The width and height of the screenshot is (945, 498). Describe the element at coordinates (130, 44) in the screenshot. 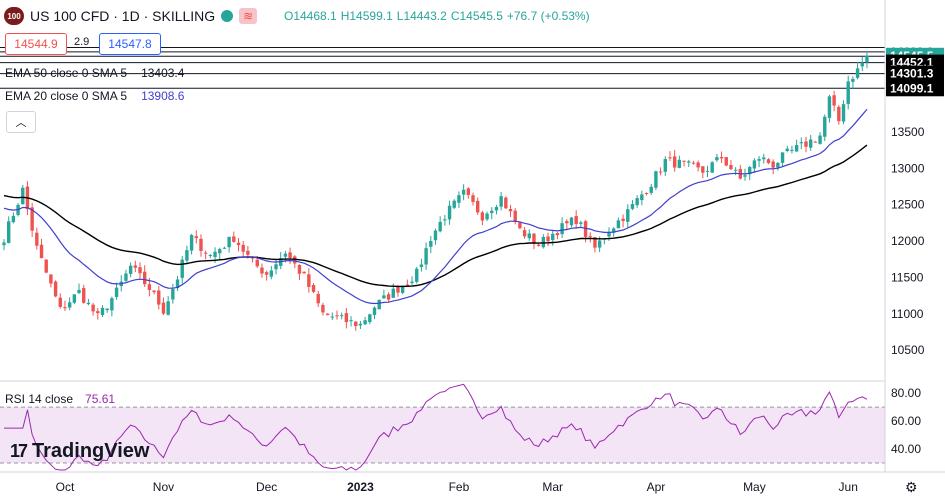

I see `buy-button: 14547.8` at that location.